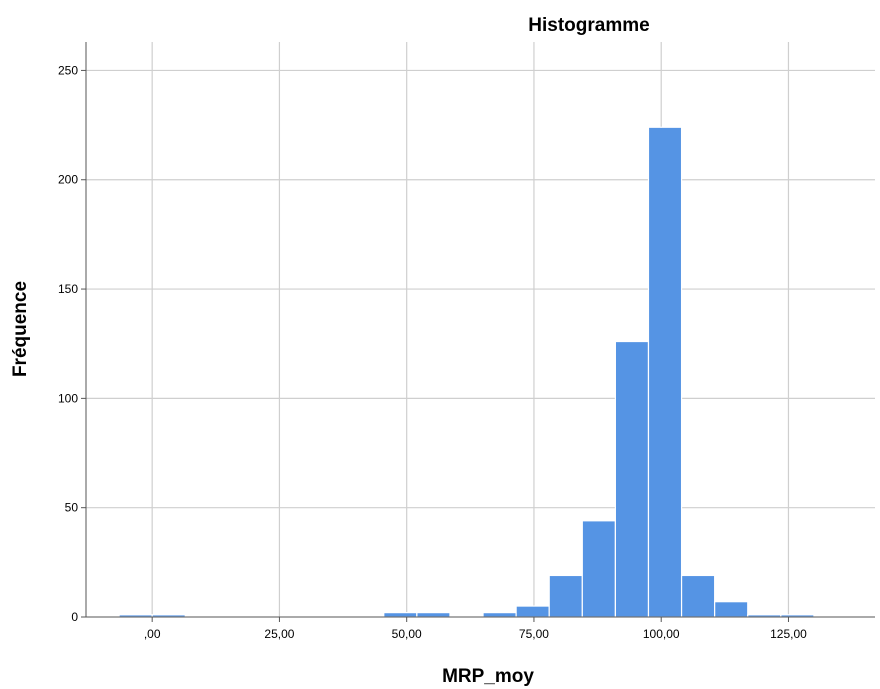  What do you see at coordinates (74, 617) in the screenshot?
I see `y-tick-label: 0` at bounding box center [74, 617].